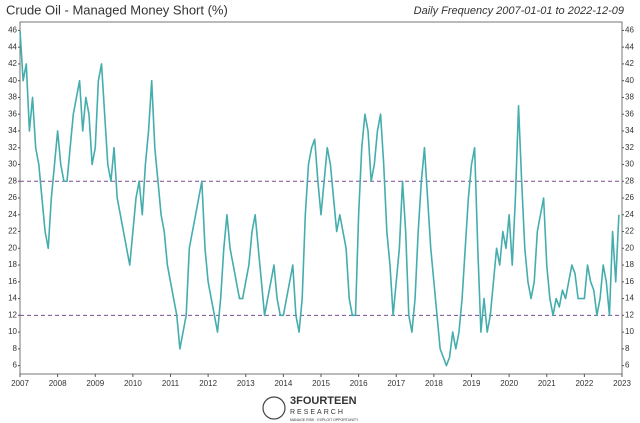  Describe the element at coordinates (12, 130) in the screenshot. I see `y-tick-label: 34` at that location.